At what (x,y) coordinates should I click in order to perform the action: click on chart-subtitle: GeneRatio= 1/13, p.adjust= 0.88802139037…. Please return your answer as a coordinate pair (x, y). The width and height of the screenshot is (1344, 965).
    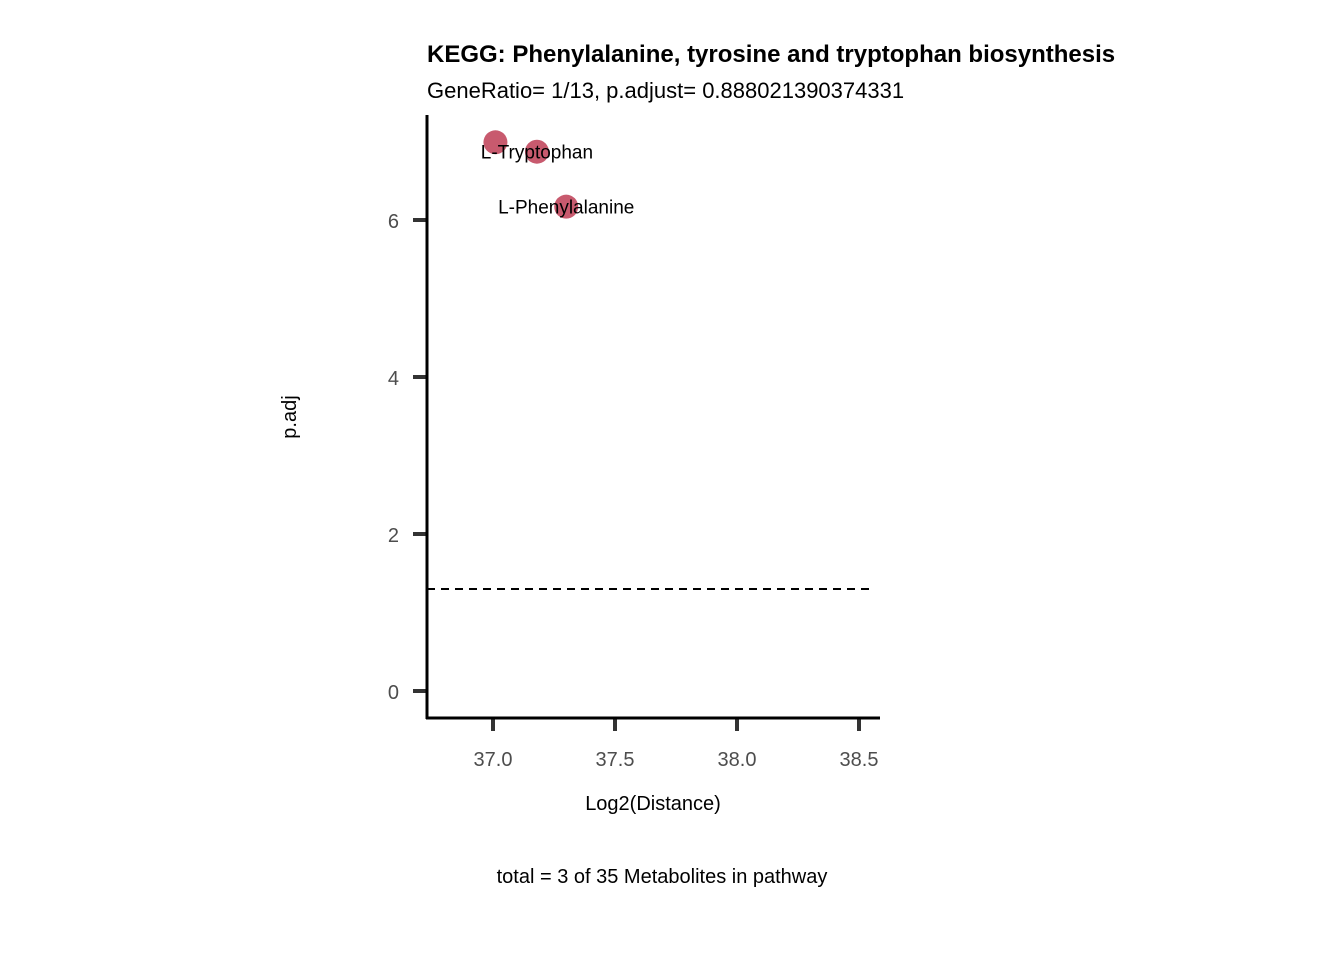
    Looking at the image, I should click on (665, 90).